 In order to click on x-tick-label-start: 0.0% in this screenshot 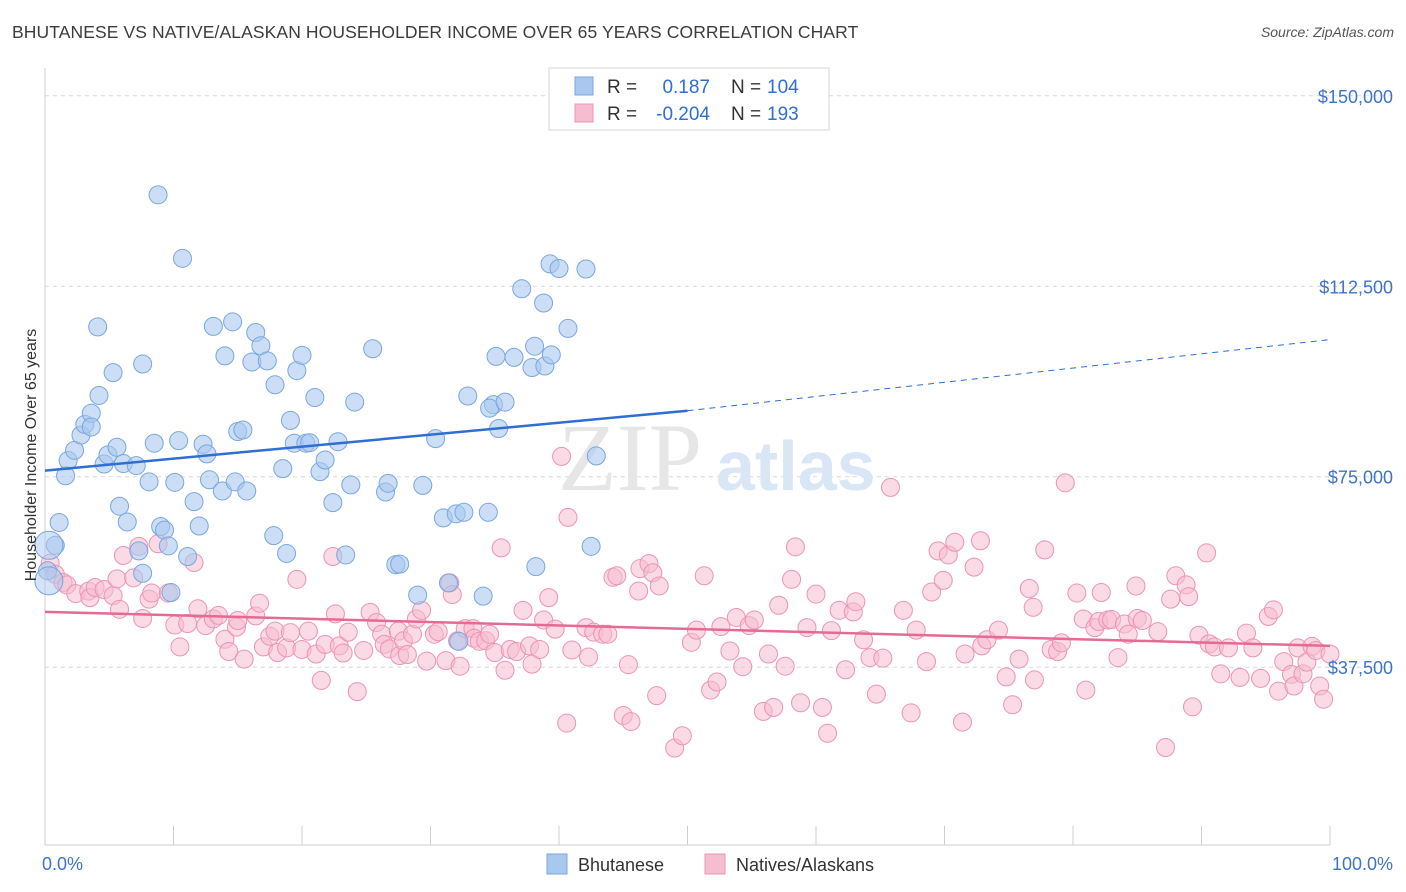, I will do `click(62, 864)`.